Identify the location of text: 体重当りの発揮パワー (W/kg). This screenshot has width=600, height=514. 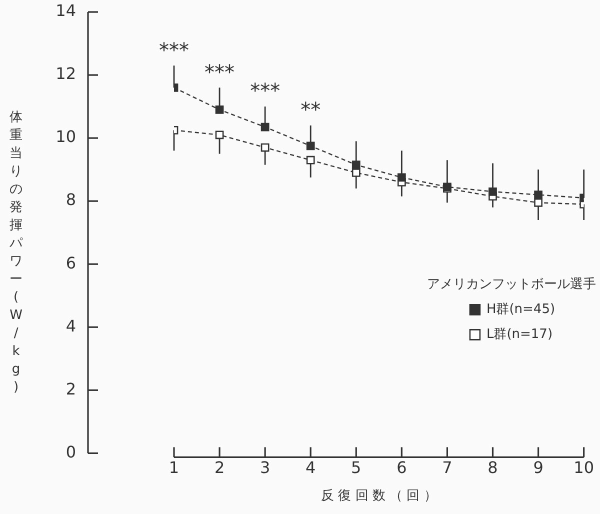
(16, 252).